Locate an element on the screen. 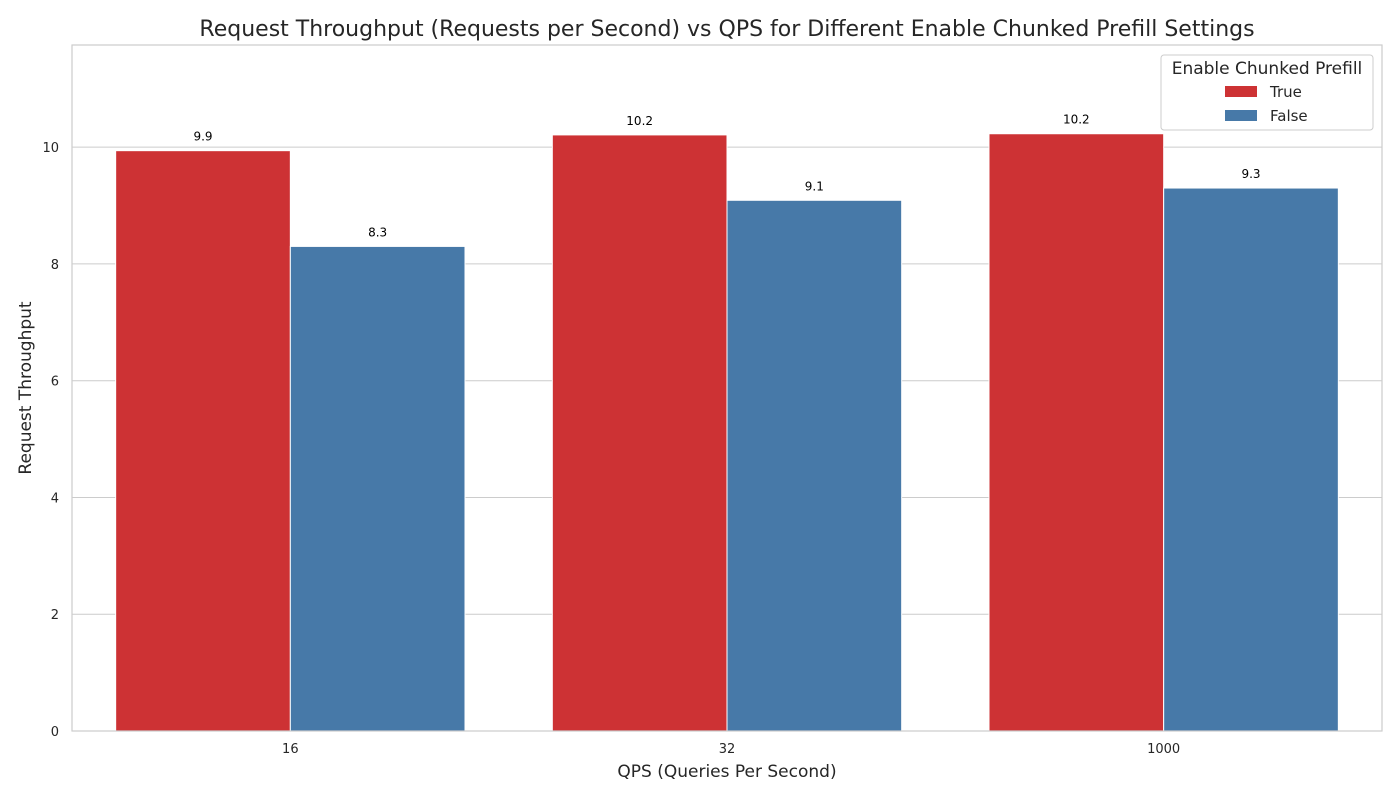 The height and width of the screenshot is (800, 1400). legend-label-true: True is located at coordinates (1285, 92).